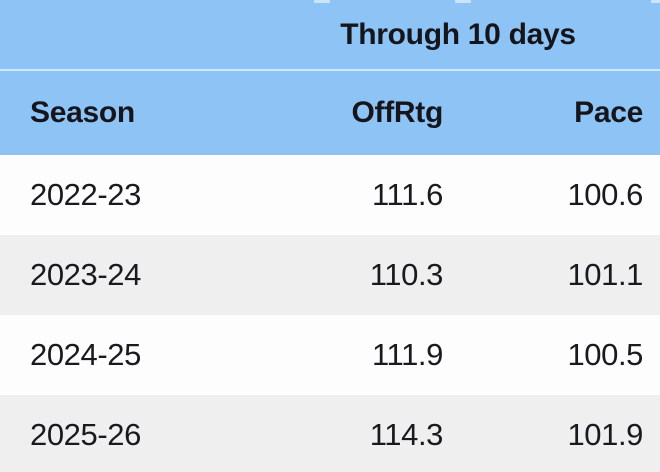 Image resolution: width=660 pixels, height=472 pixels. What do you see at coordinates (85, 434) in the screenshot?
I see `season-cell: 2025-26` at bounding box center [85, 434].